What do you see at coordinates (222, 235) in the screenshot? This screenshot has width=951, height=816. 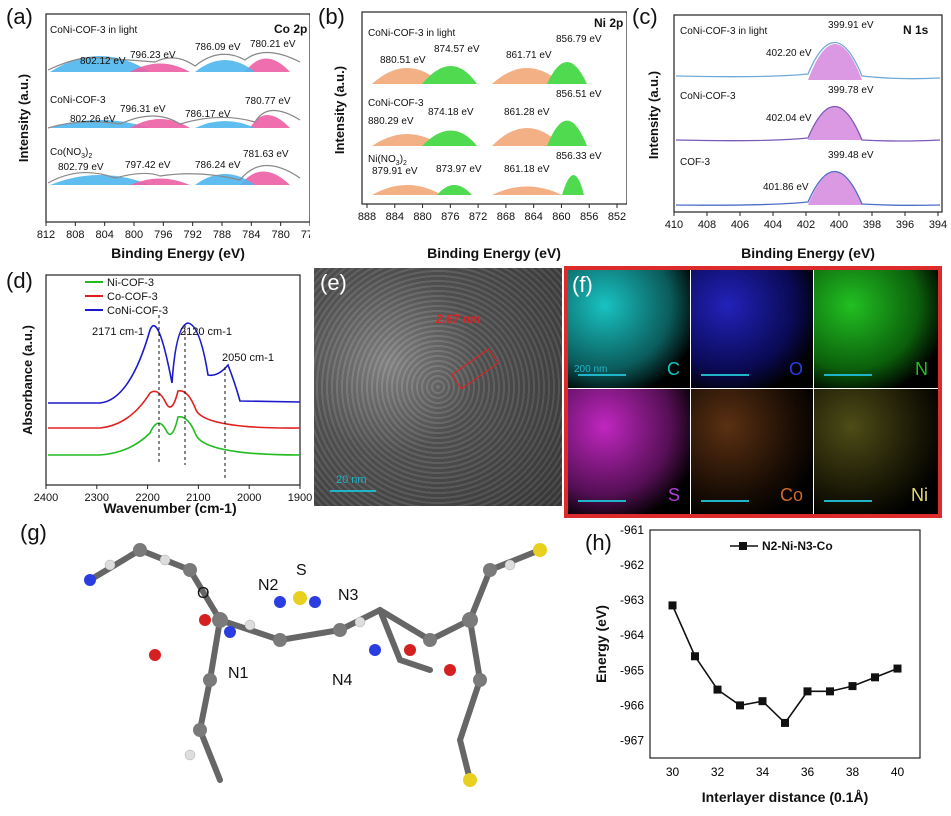 I see `x-tick-label: 788` at bounding box center [222, 235].